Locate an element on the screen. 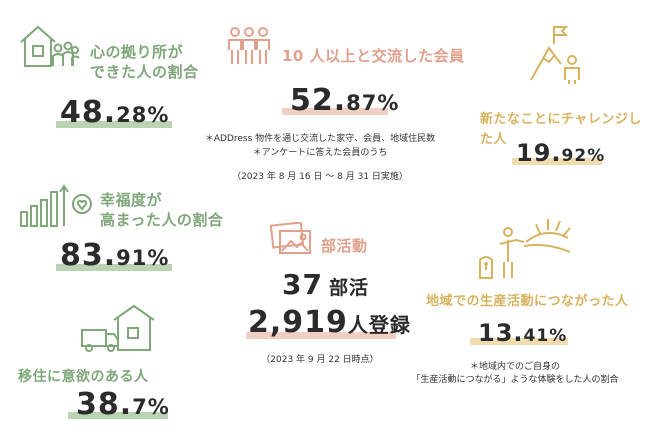 The width and height of the screenshot is (650, 447). exchange-value-int: 52. is located at coordinates (318, 100).